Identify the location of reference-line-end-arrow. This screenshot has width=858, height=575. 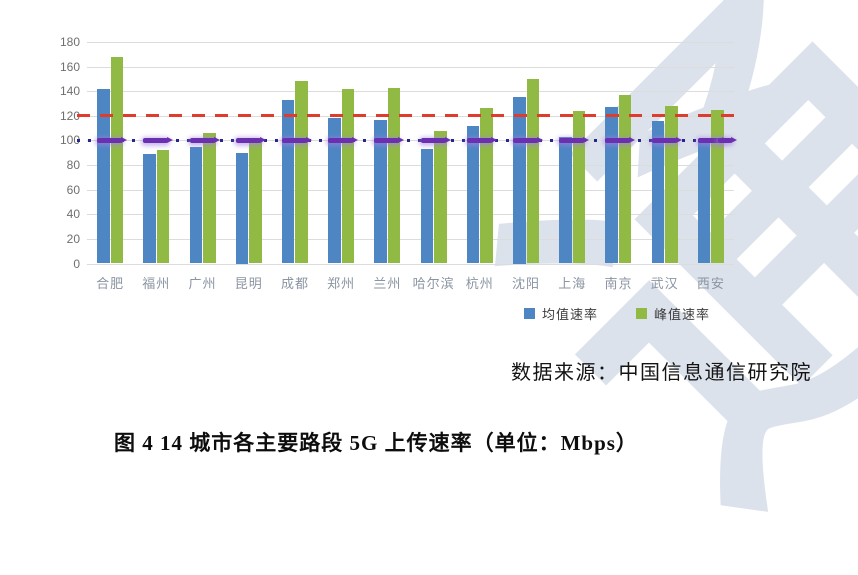
(727, 139).